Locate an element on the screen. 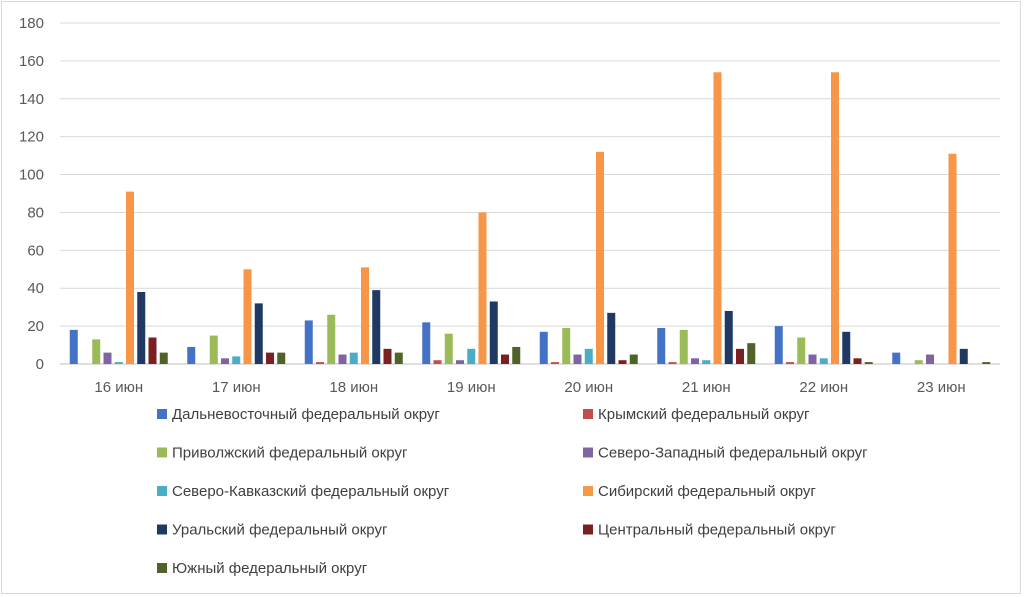 This screenshot has width=1024, height=597. legend-label: Южный федеральный округ is located at coordinates (270, 568).